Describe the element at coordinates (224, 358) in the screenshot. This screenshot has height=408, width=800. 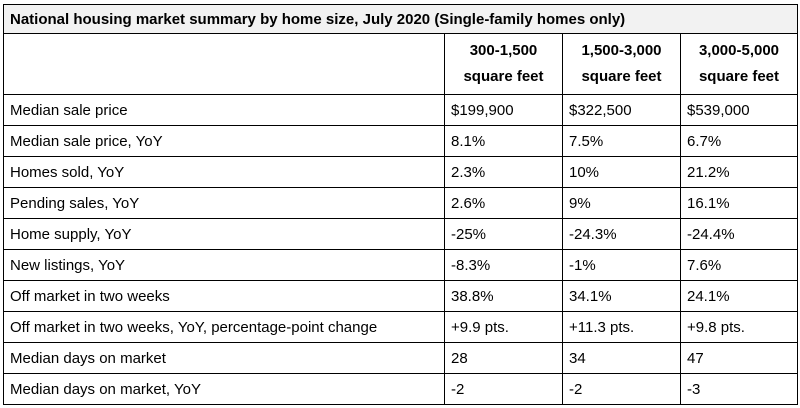
I see `row-label: Median days on market` at that location.